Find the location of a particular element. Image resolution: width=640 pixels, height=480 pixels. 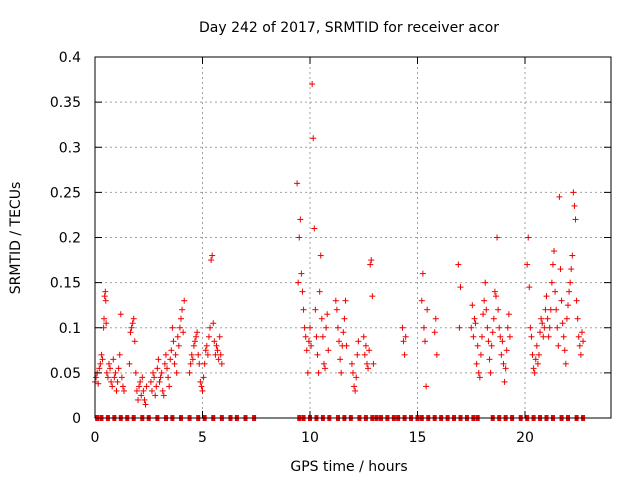

y-tick-label: 0.1 is located at coordinates (70, 329).